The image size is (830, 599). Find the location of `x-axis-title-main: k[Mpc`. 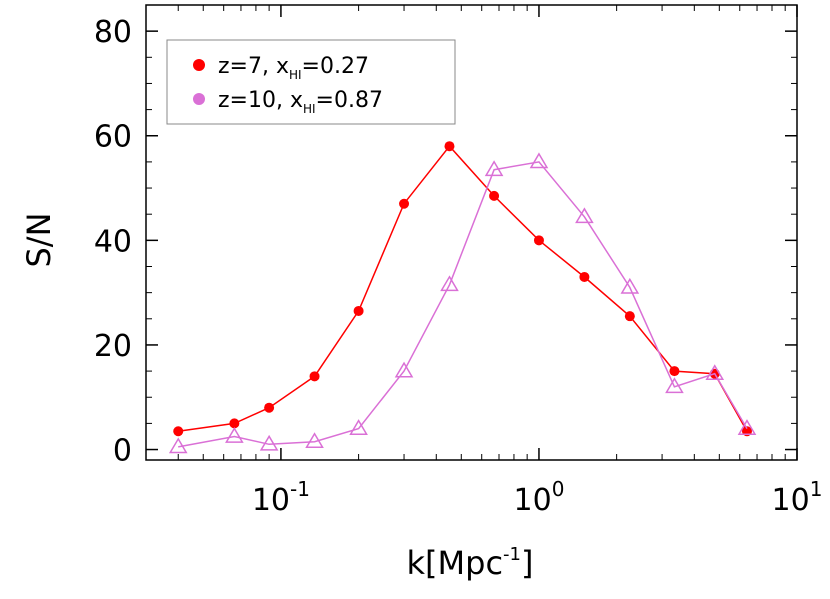

x-axis-title-main: k[Mpc is located at coordinates (455, 563).